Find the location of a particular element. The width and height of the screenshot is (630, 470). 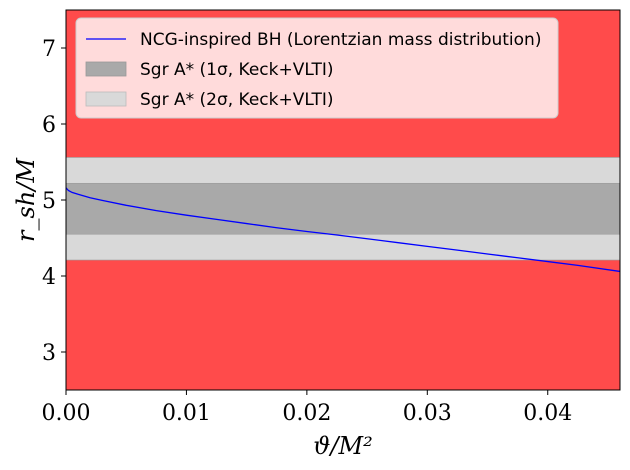

y-tick-label: 4 is located at coordinates (49, 277).